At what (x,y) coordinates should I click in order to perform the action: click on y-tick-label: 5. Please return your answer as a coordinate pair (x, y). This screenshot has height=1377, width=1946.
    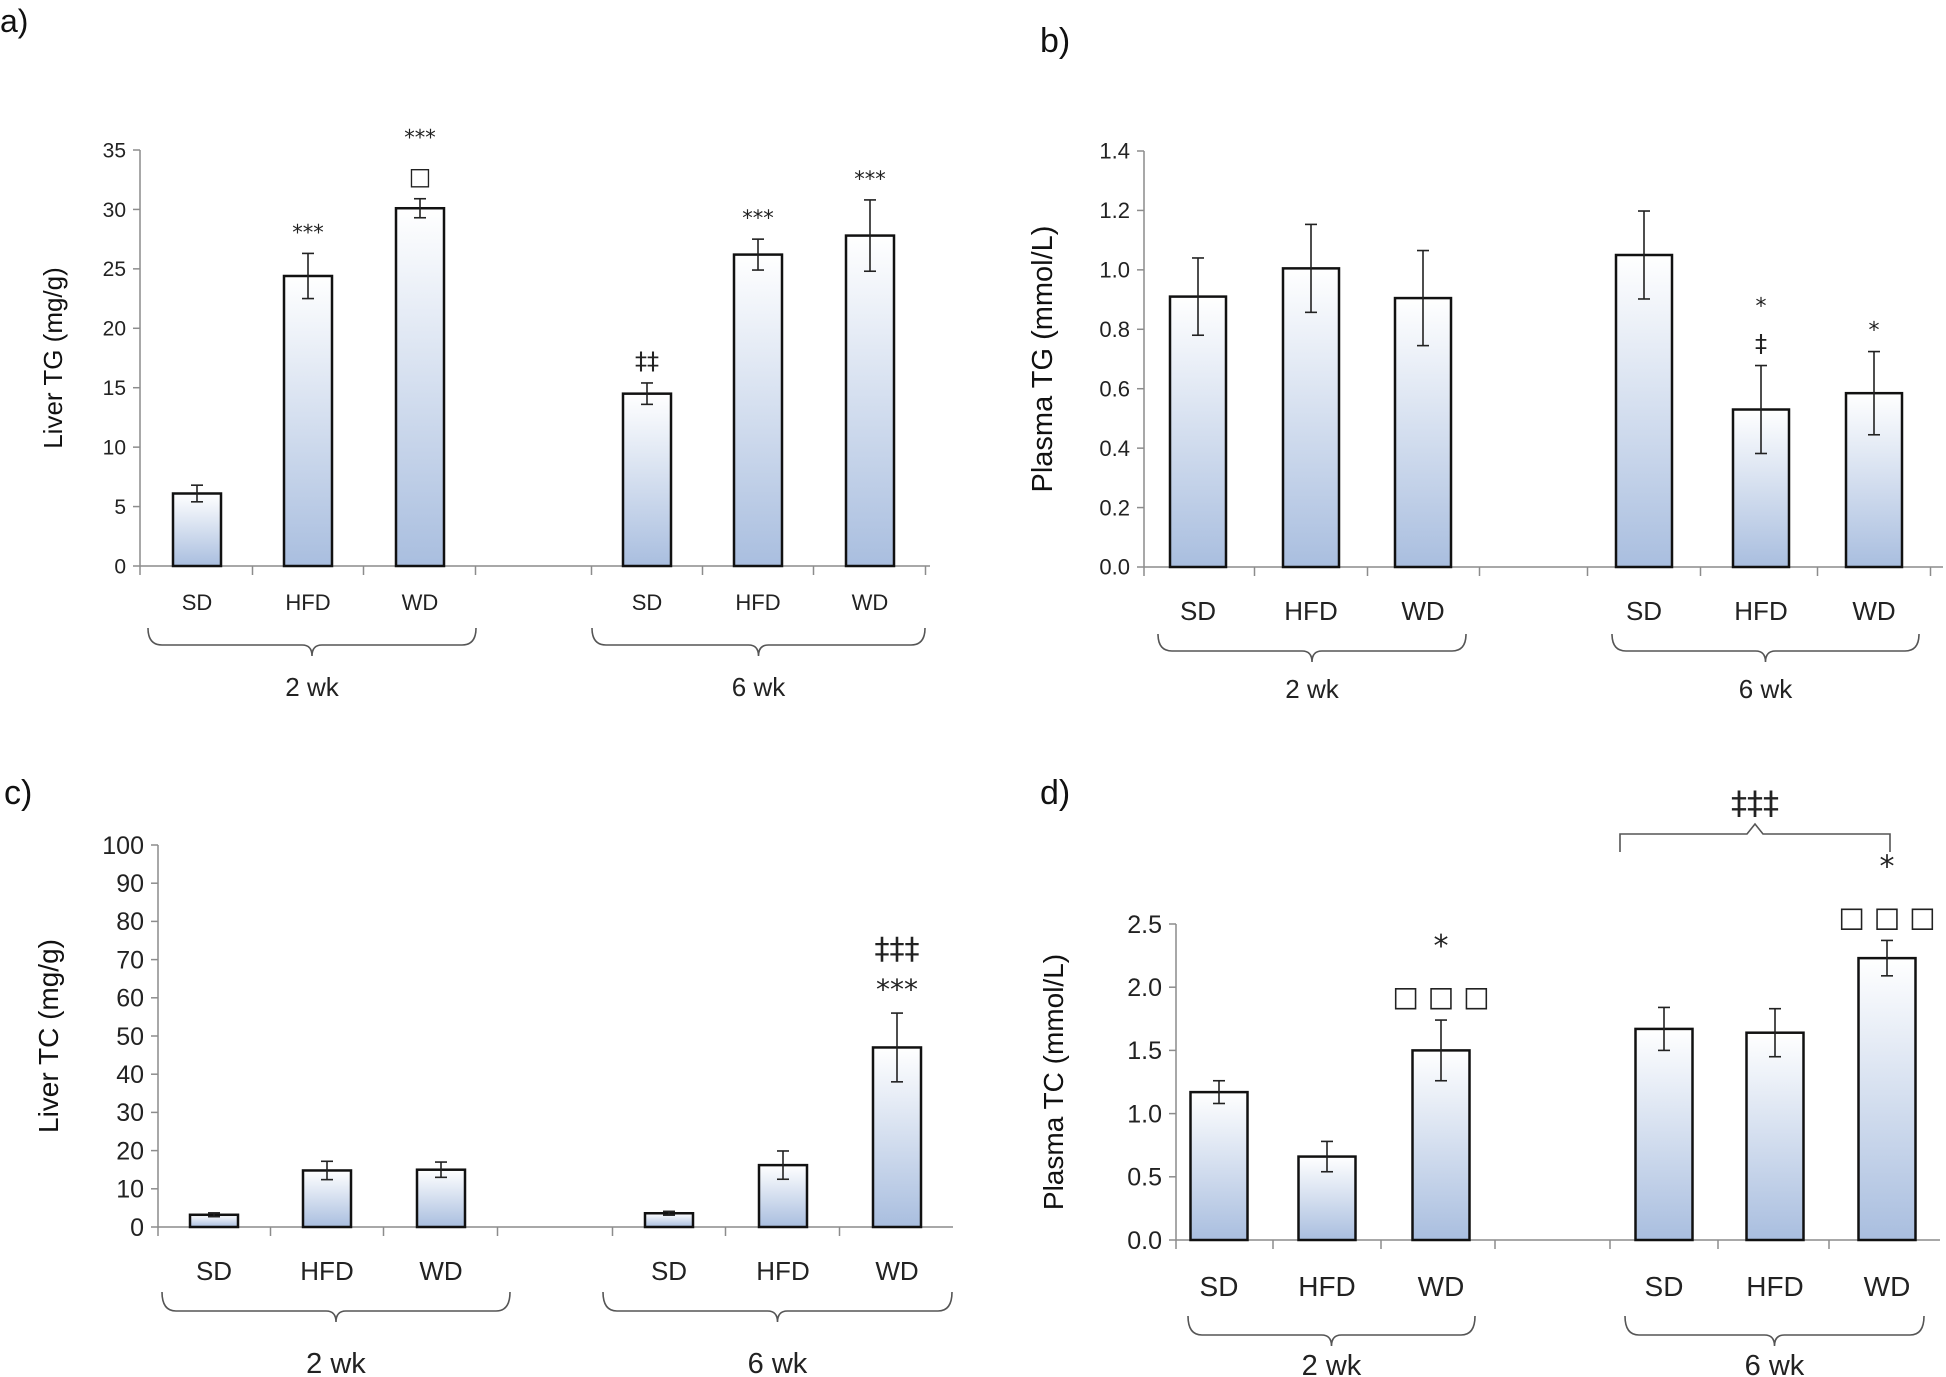
    Looking at the image, I should click on (120, 507).